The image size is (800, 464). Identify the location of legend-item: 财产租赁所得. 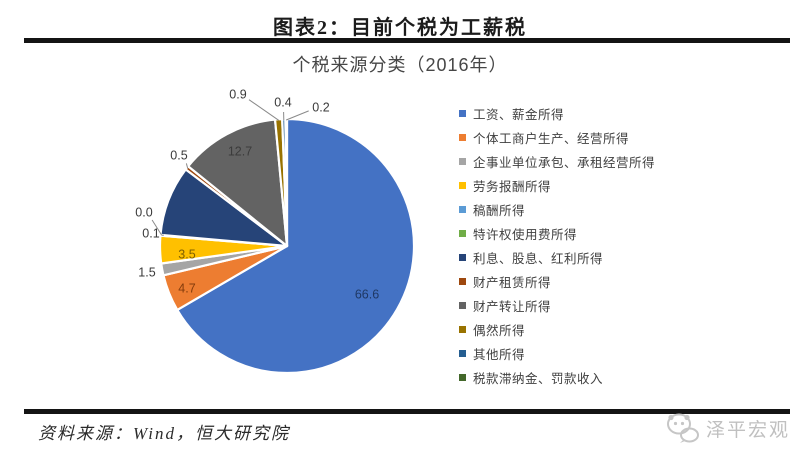
(614, 281).